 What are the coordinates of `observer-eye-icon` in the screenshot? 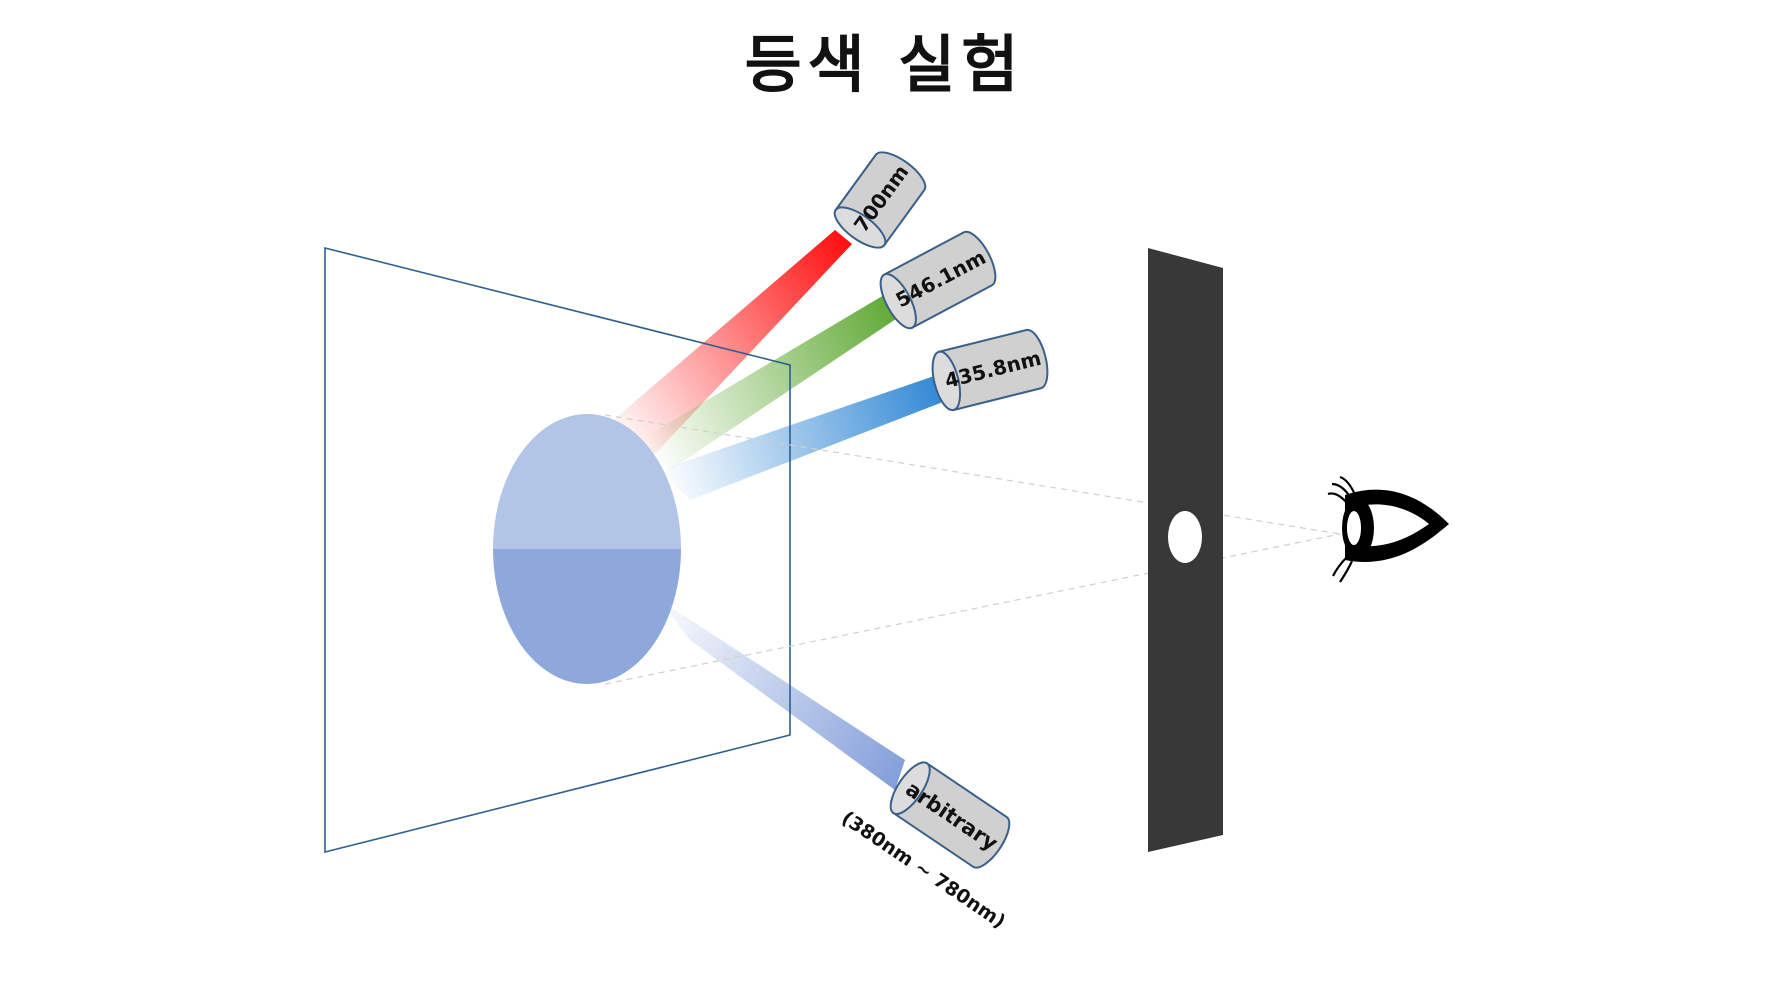 It's located at (1388, 529).